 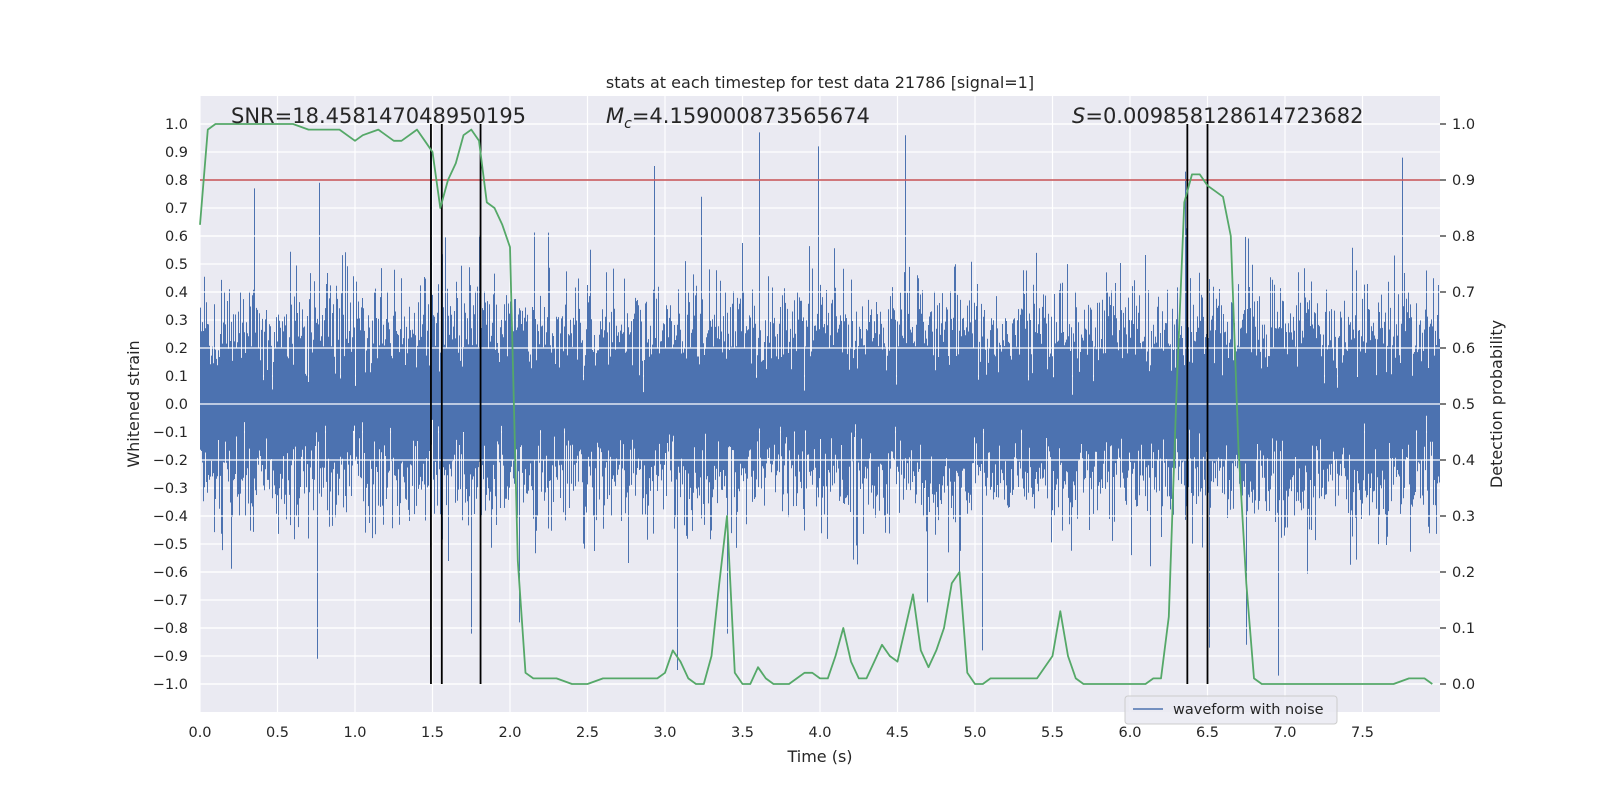 I want to click on y-tick-label-0-7: 0.7, so click(x=176, y=209).